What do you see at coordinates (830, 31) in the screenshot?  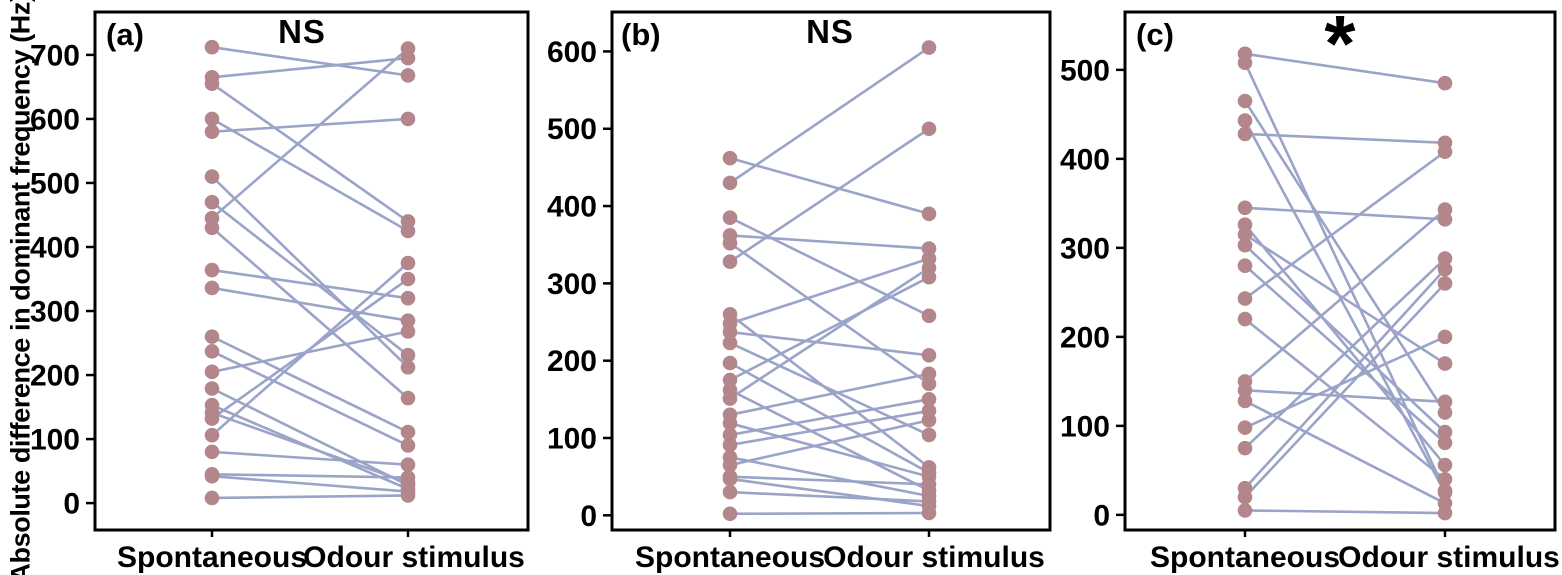 I see `panel-b-significance: NS` at bounding box center [830, 31].